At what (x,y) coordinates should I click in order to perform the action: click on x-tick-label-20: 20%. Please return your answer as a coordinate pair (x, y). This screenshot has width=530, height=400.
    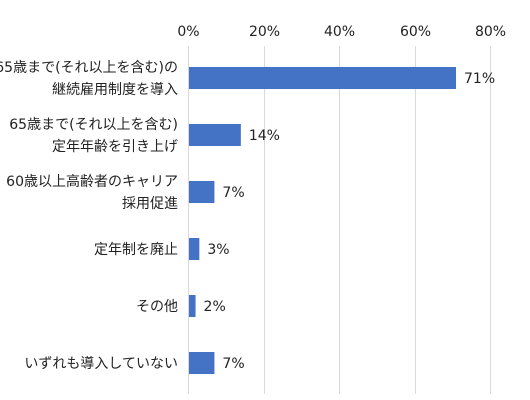
    Looking at the image, I should click on (264, 32).